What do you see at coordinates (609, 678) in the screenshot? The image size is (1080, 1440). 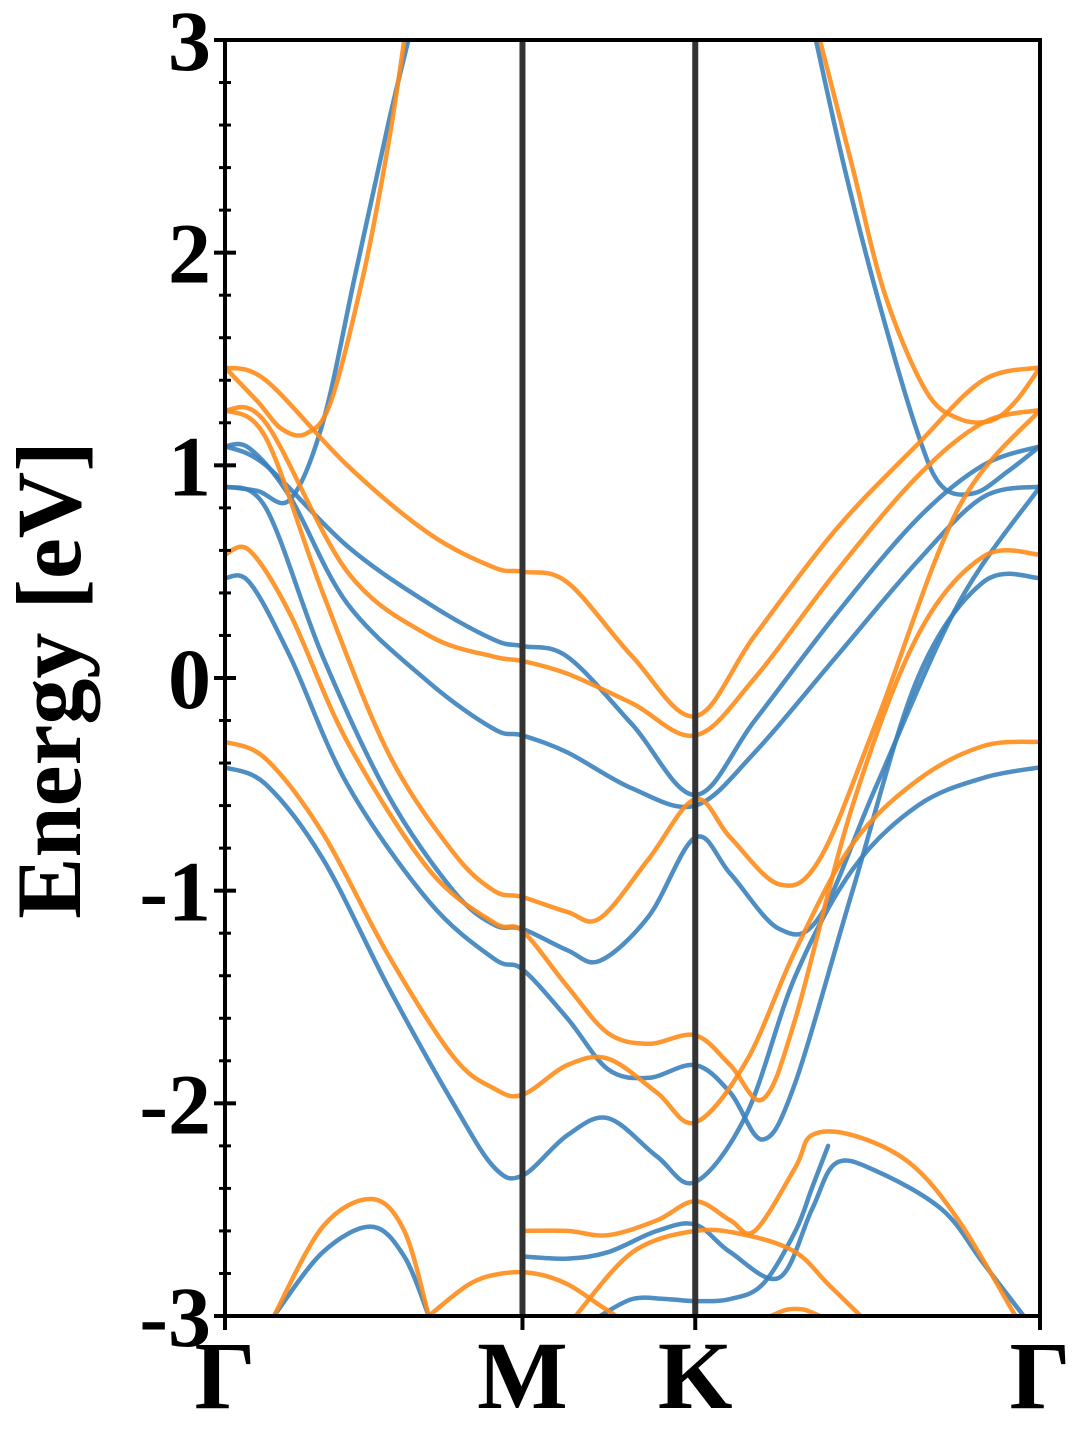 I see `high-symmetry-lines` at bounding box center [609, 678].